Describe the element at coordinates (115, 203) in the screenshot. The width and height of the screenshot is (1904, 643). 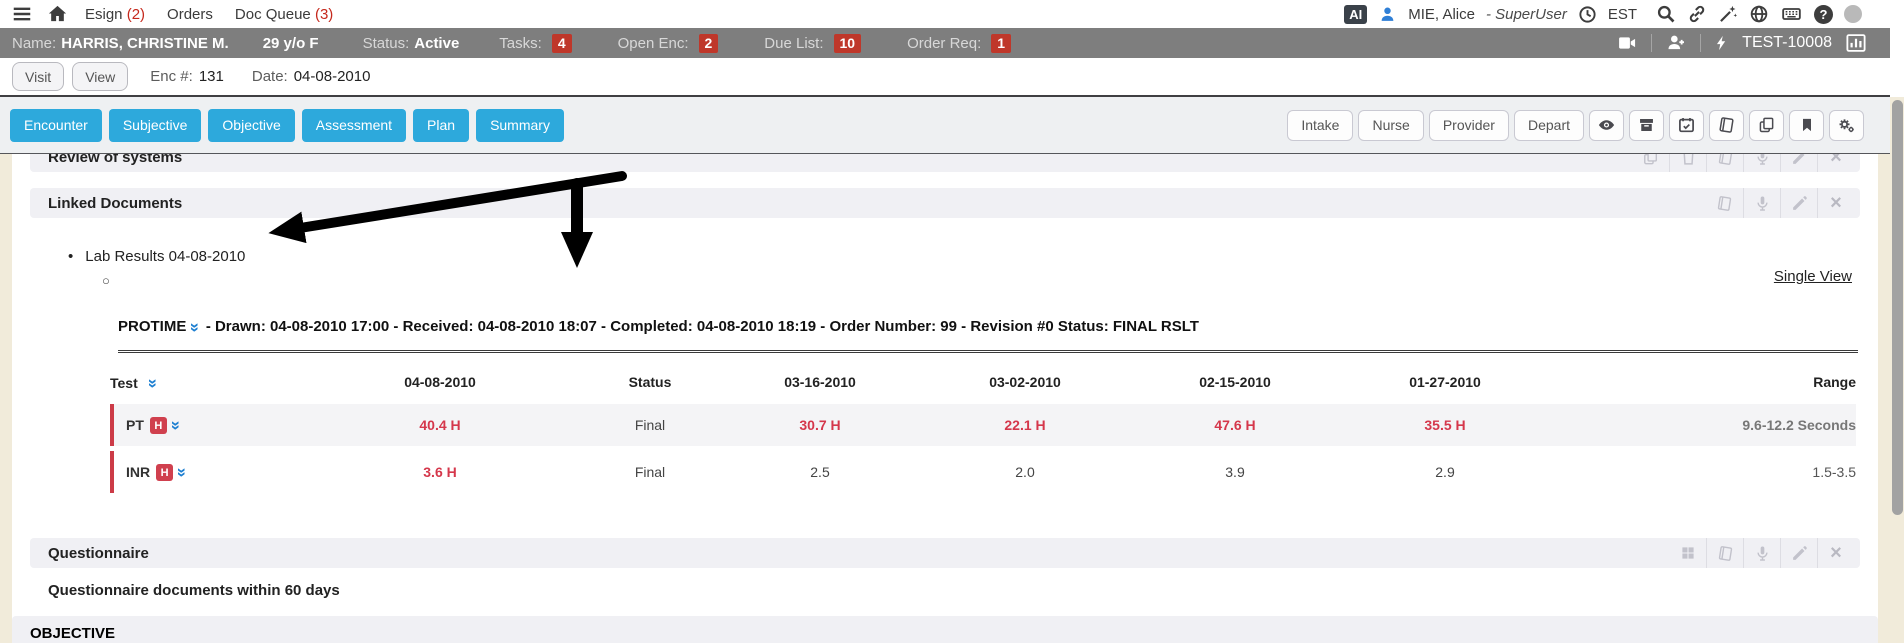
I see `section-title: Linked Documents` at that location.